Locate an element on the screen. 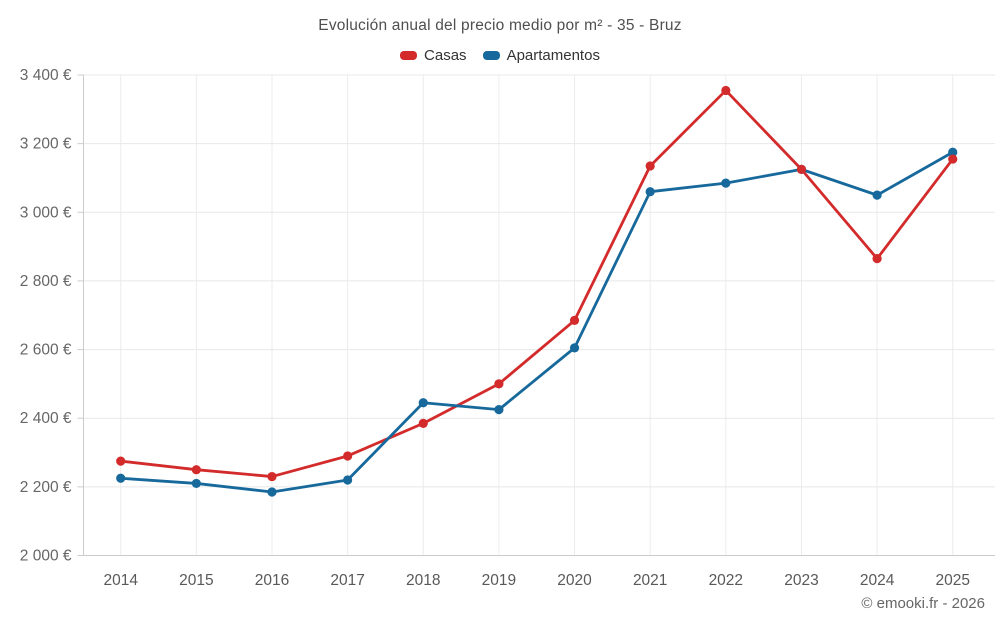 This screenshot has width=1000, height=625. x-axis-tick-label: 2024 is located at coordinates (877, 580).